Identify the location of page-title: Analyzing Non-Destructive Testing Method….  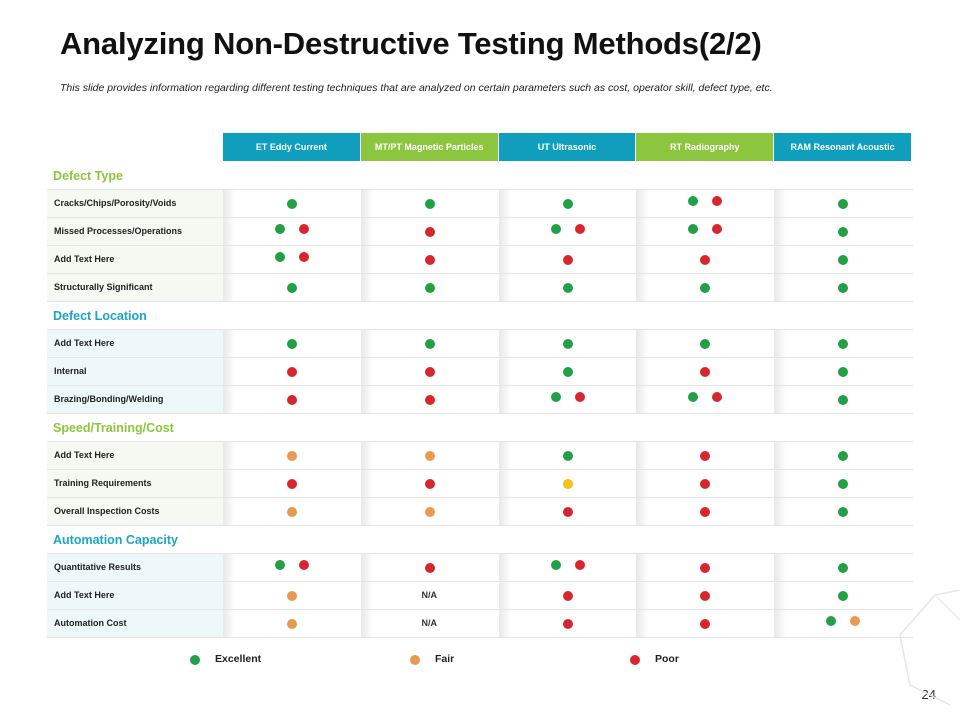
(411, 43).